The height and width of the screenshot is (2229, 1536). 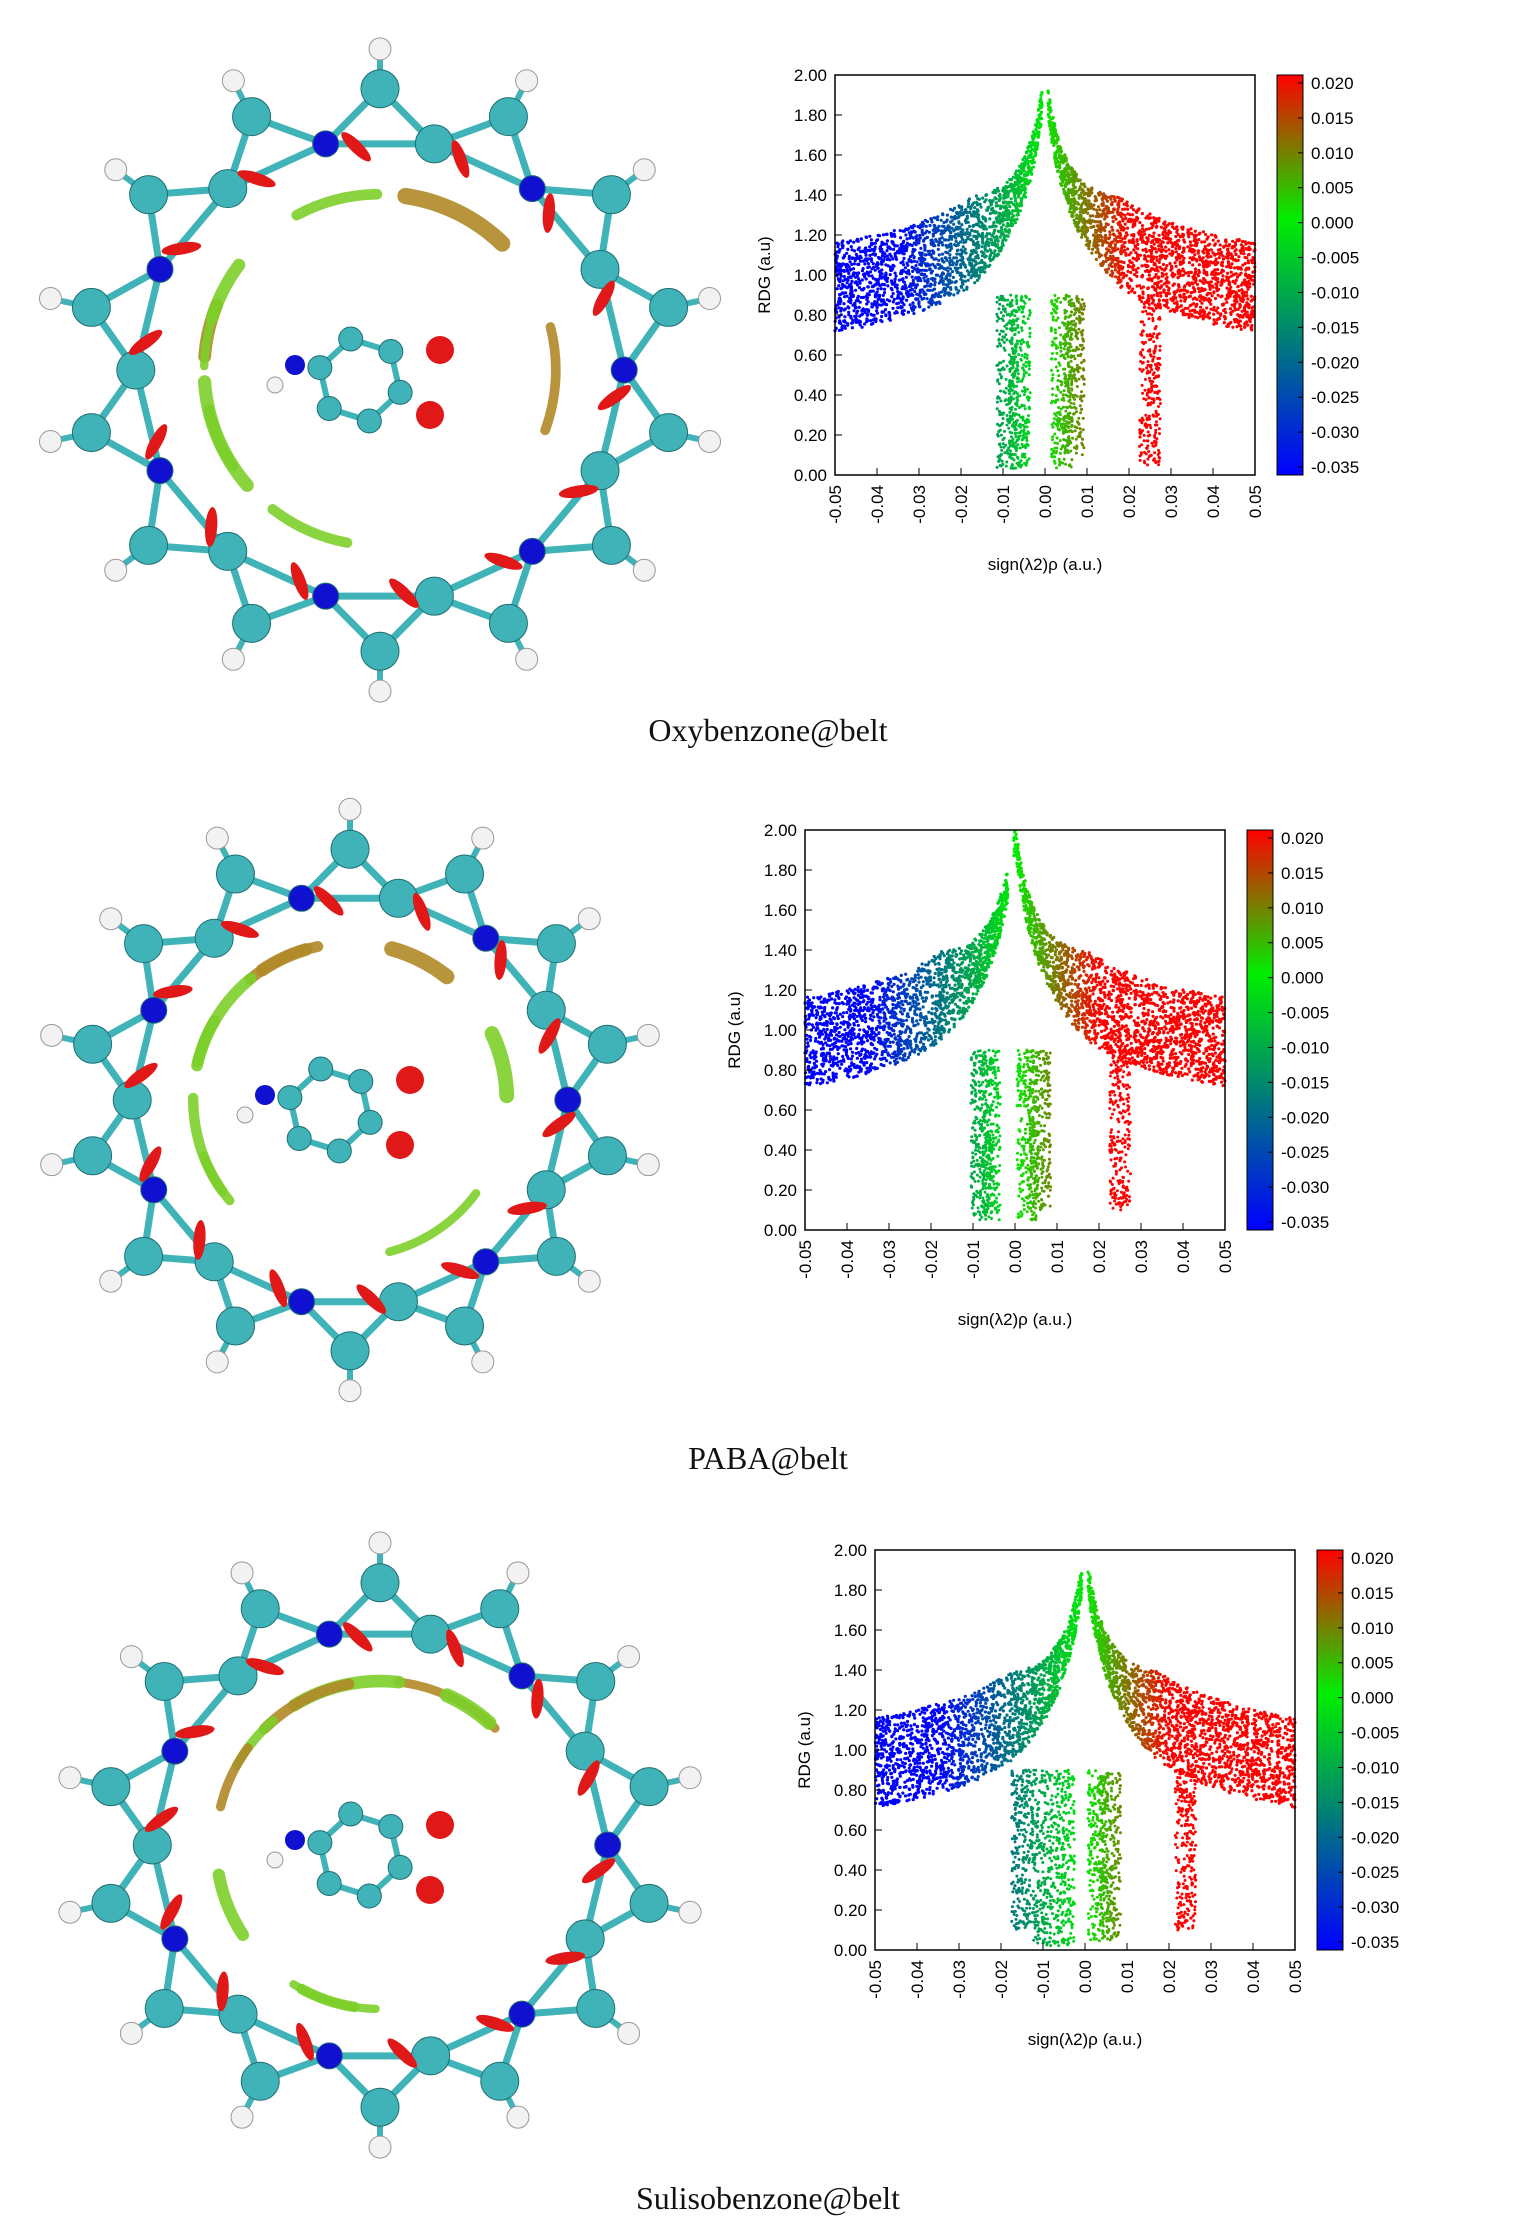 What do you see at coordinates (578, 491) in the screenshot?
I see `repulsive-isosurface` at bounding box center [578, 491].